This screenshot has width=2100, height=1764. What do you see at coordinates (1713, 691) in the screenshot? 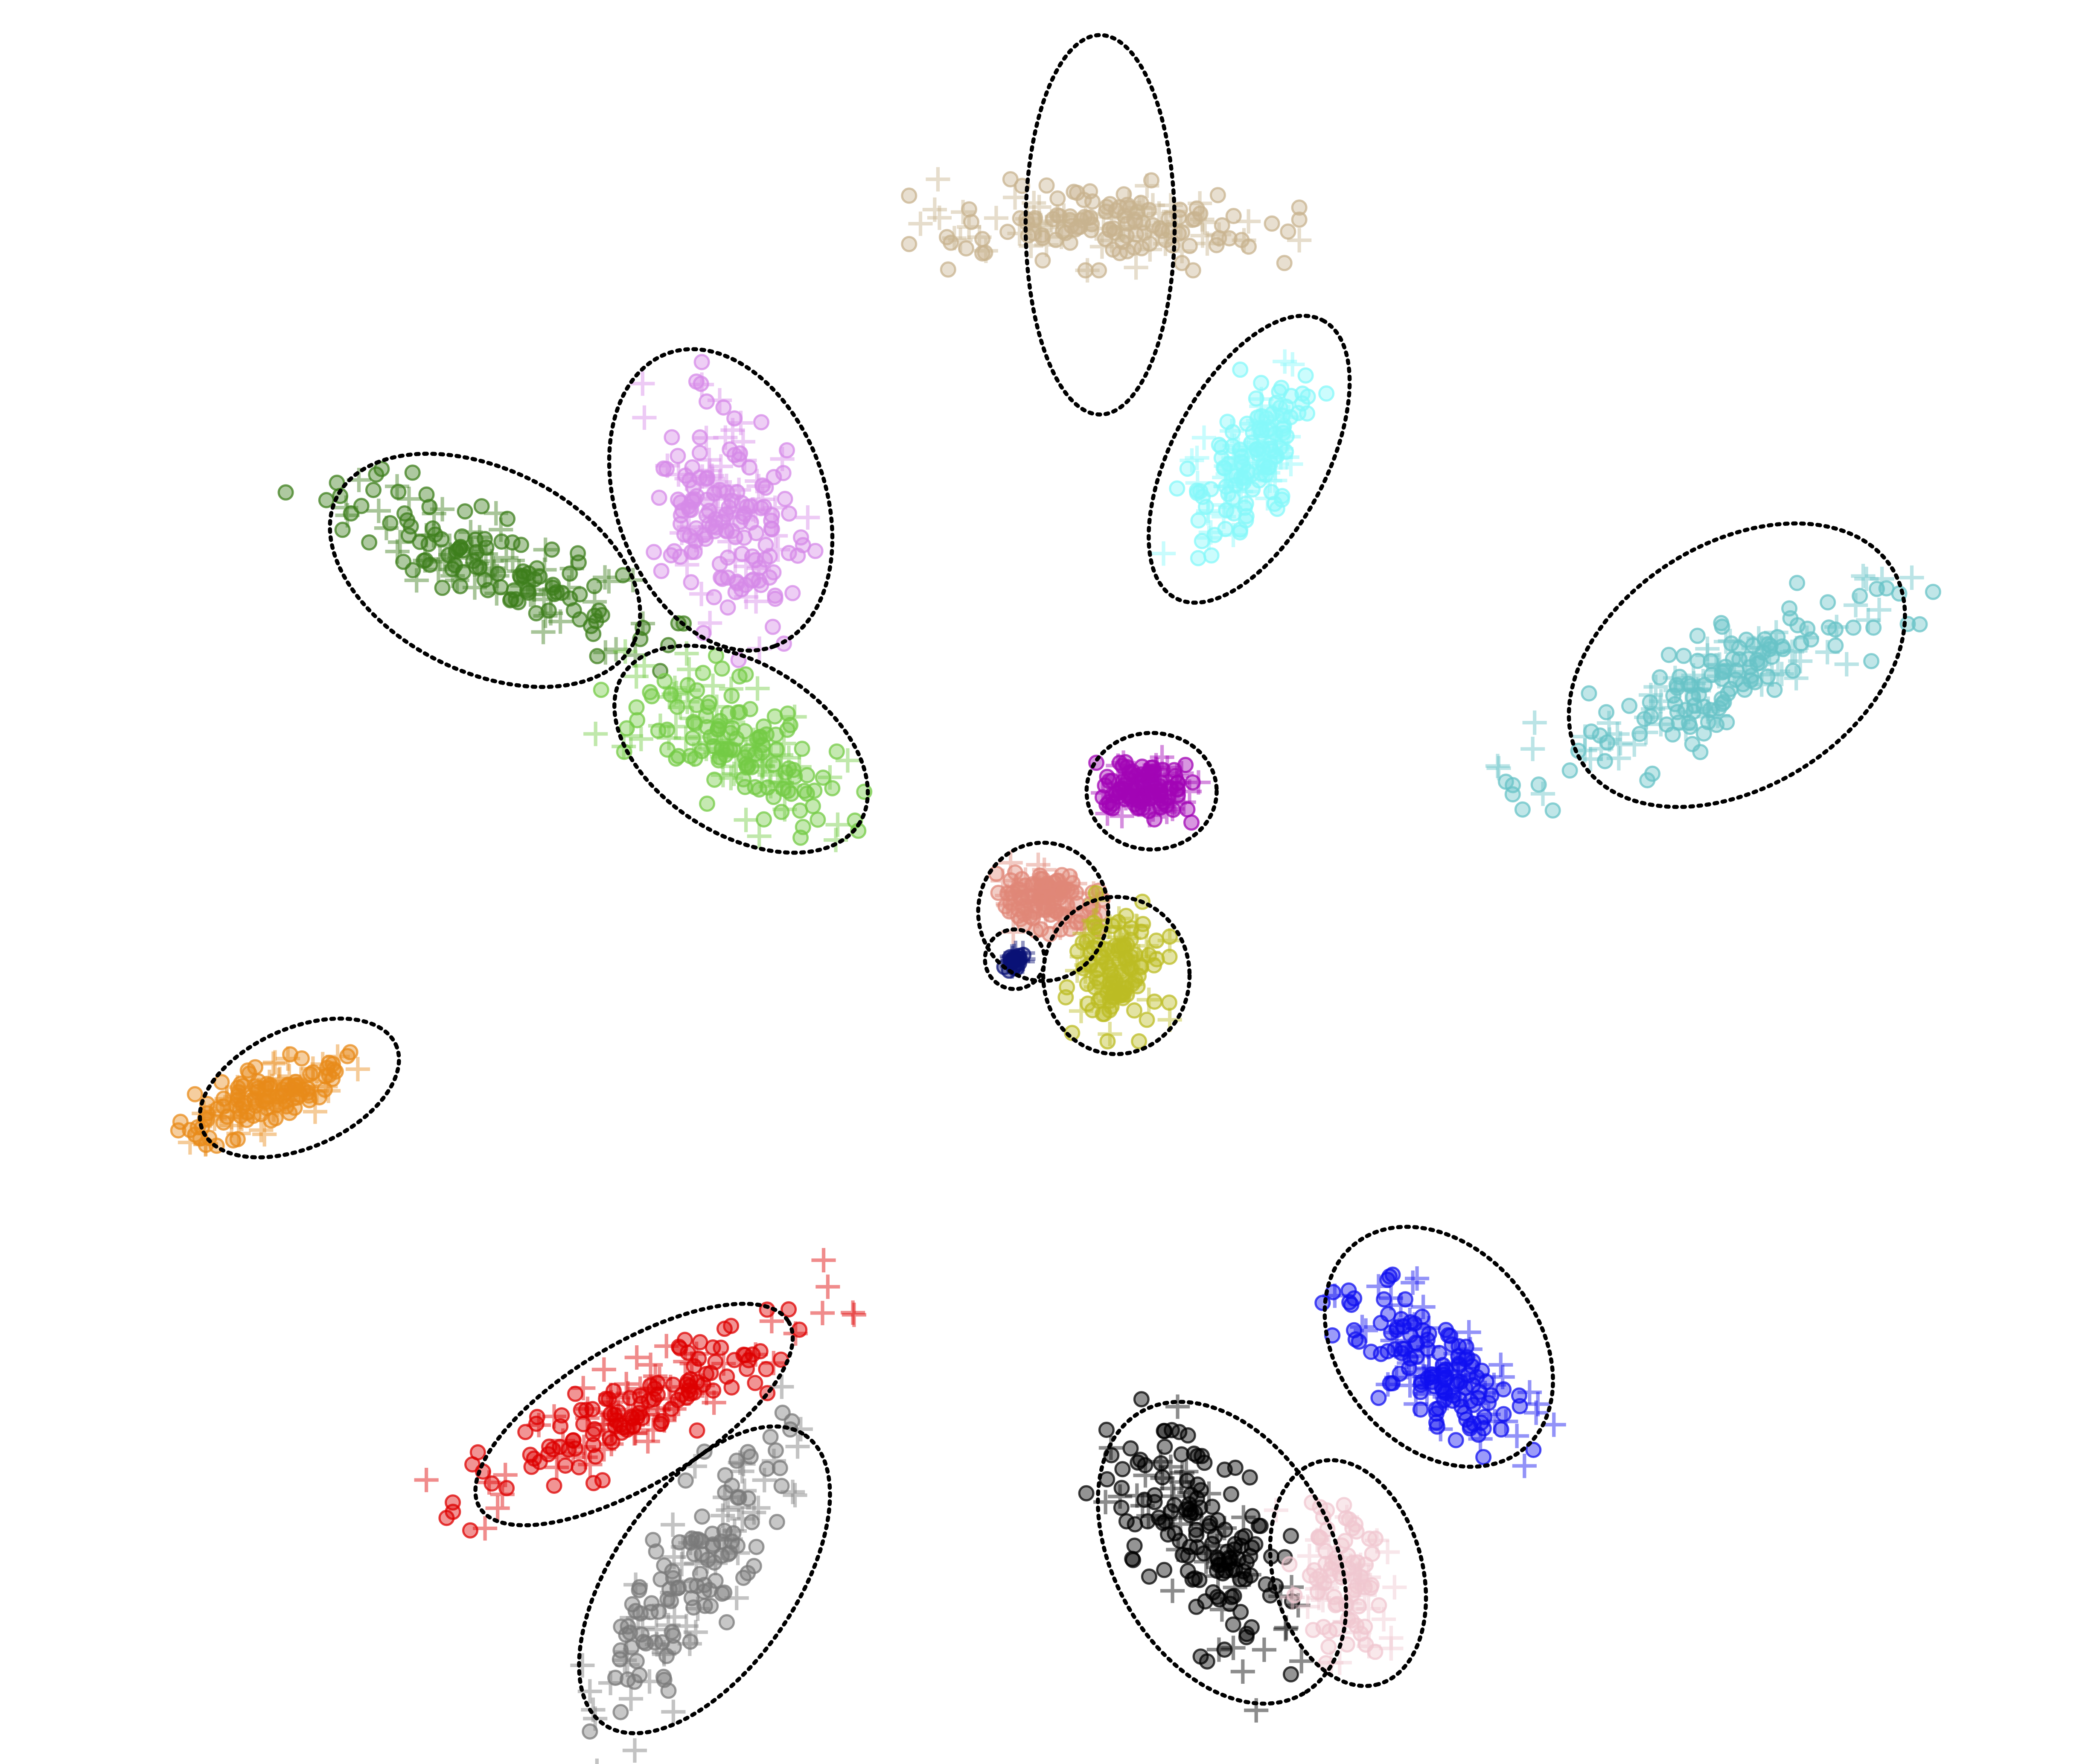
I see `cluster-5-points` at bounding box center [1713, 691].